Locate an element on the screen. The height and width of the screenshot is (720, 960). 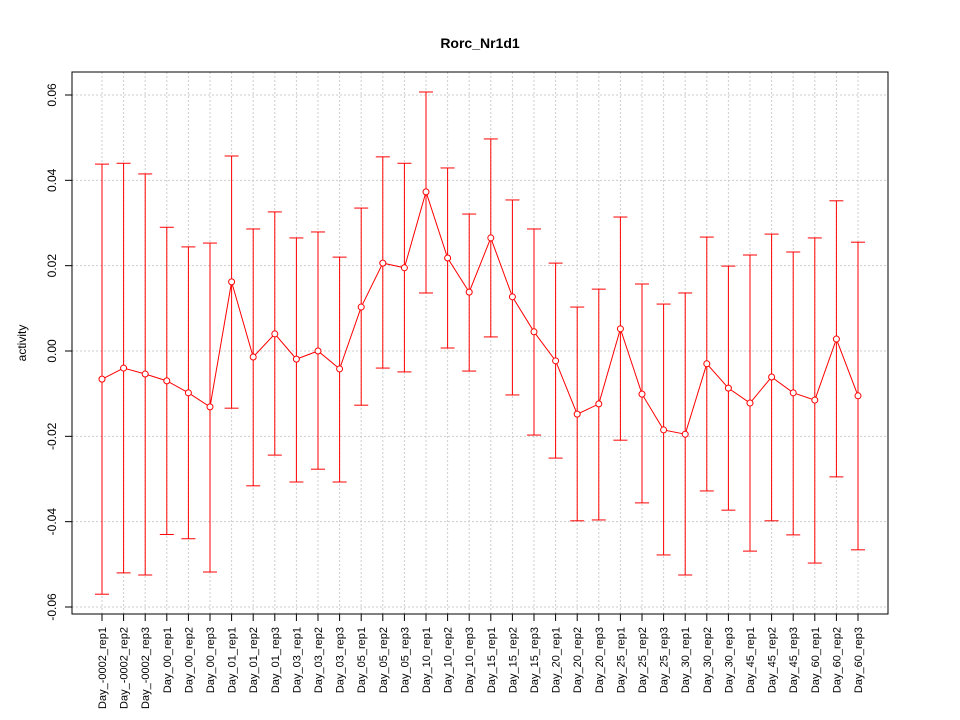
x-tick-label: Day_25_rep2 is located at coordinates (643, 660).